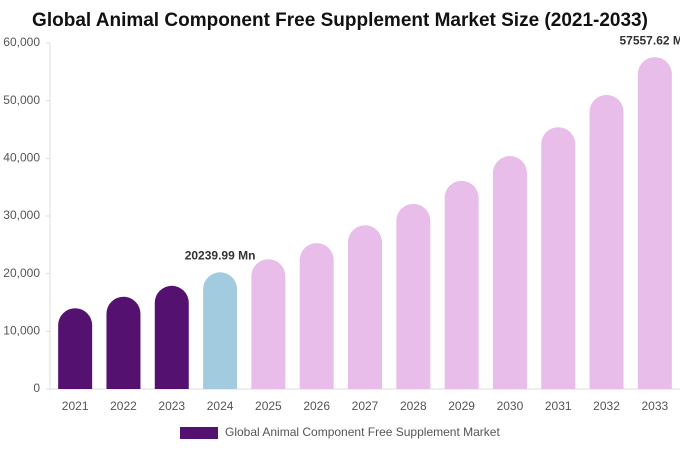  Describe the element at coordinates (21, 100) in the screenshot. I see `y-tick-label: 50,000` at that location.